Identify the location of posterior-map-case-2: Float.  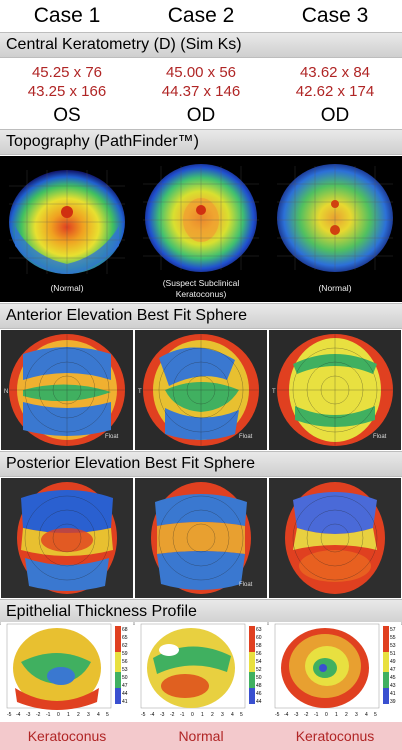
(201, 538).